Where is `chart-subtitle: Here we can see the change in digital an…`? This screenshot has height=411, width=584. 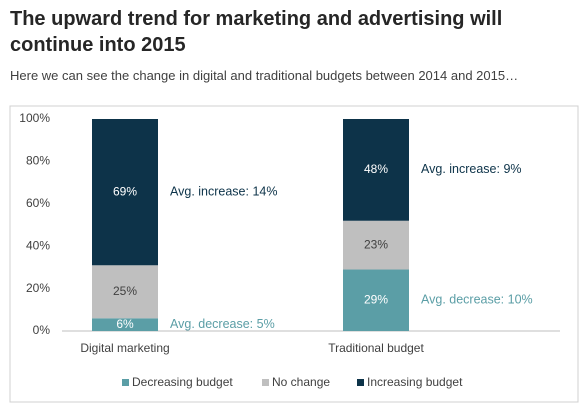
chart-subtitle: Here we can see the change in digital an… is located at coordinates (264, 75).